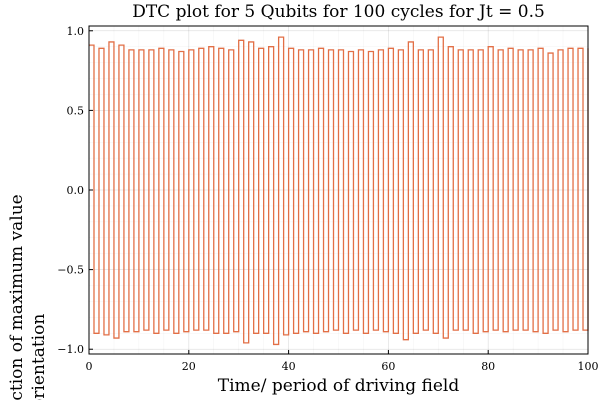 The width and height of the screenshot is (600, 405). I want to click on x-tick-label: 0, so click(89, 366).